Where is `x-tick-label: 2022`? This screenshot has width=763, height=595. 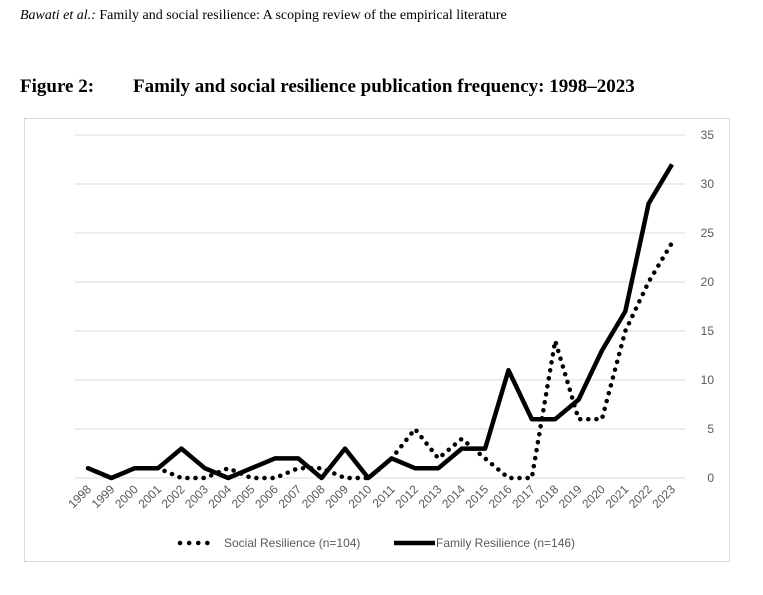
x-tick-label: 2022 is located at coordinates (640, 496).